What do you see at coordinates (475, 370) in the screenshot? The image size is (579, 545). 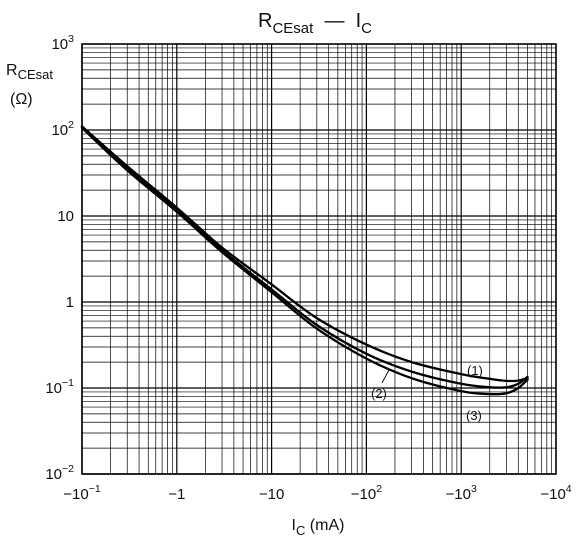 I see `series-1-label: (1)` at bounding box center [475, 370].